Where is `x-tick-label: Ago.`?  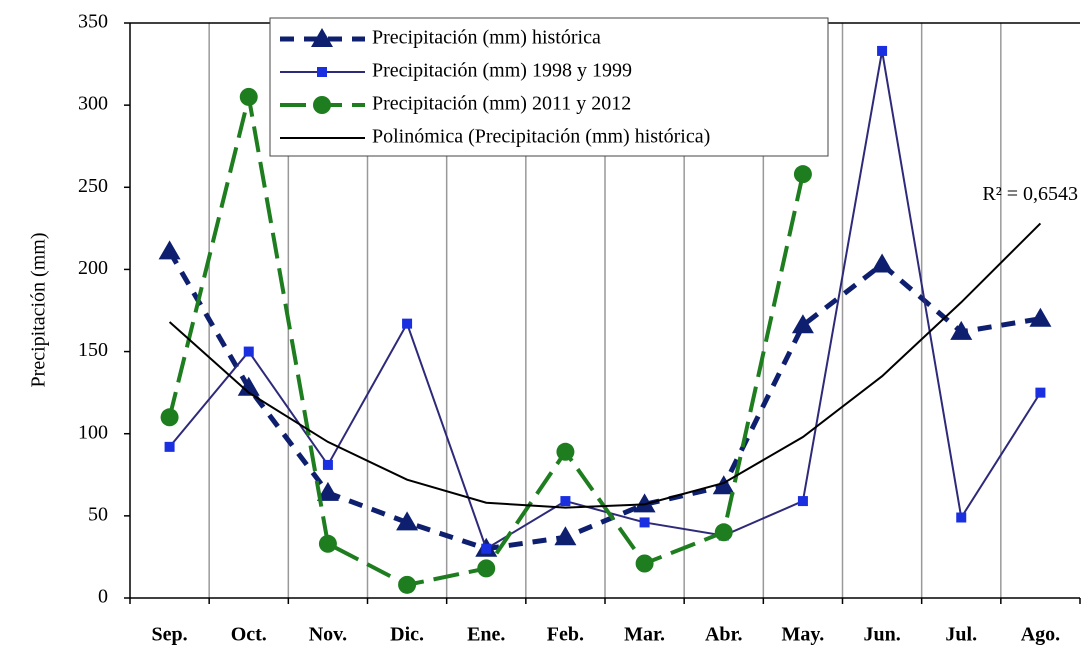
x-tick-label: Ago. is located at coordinates (1040, 635).